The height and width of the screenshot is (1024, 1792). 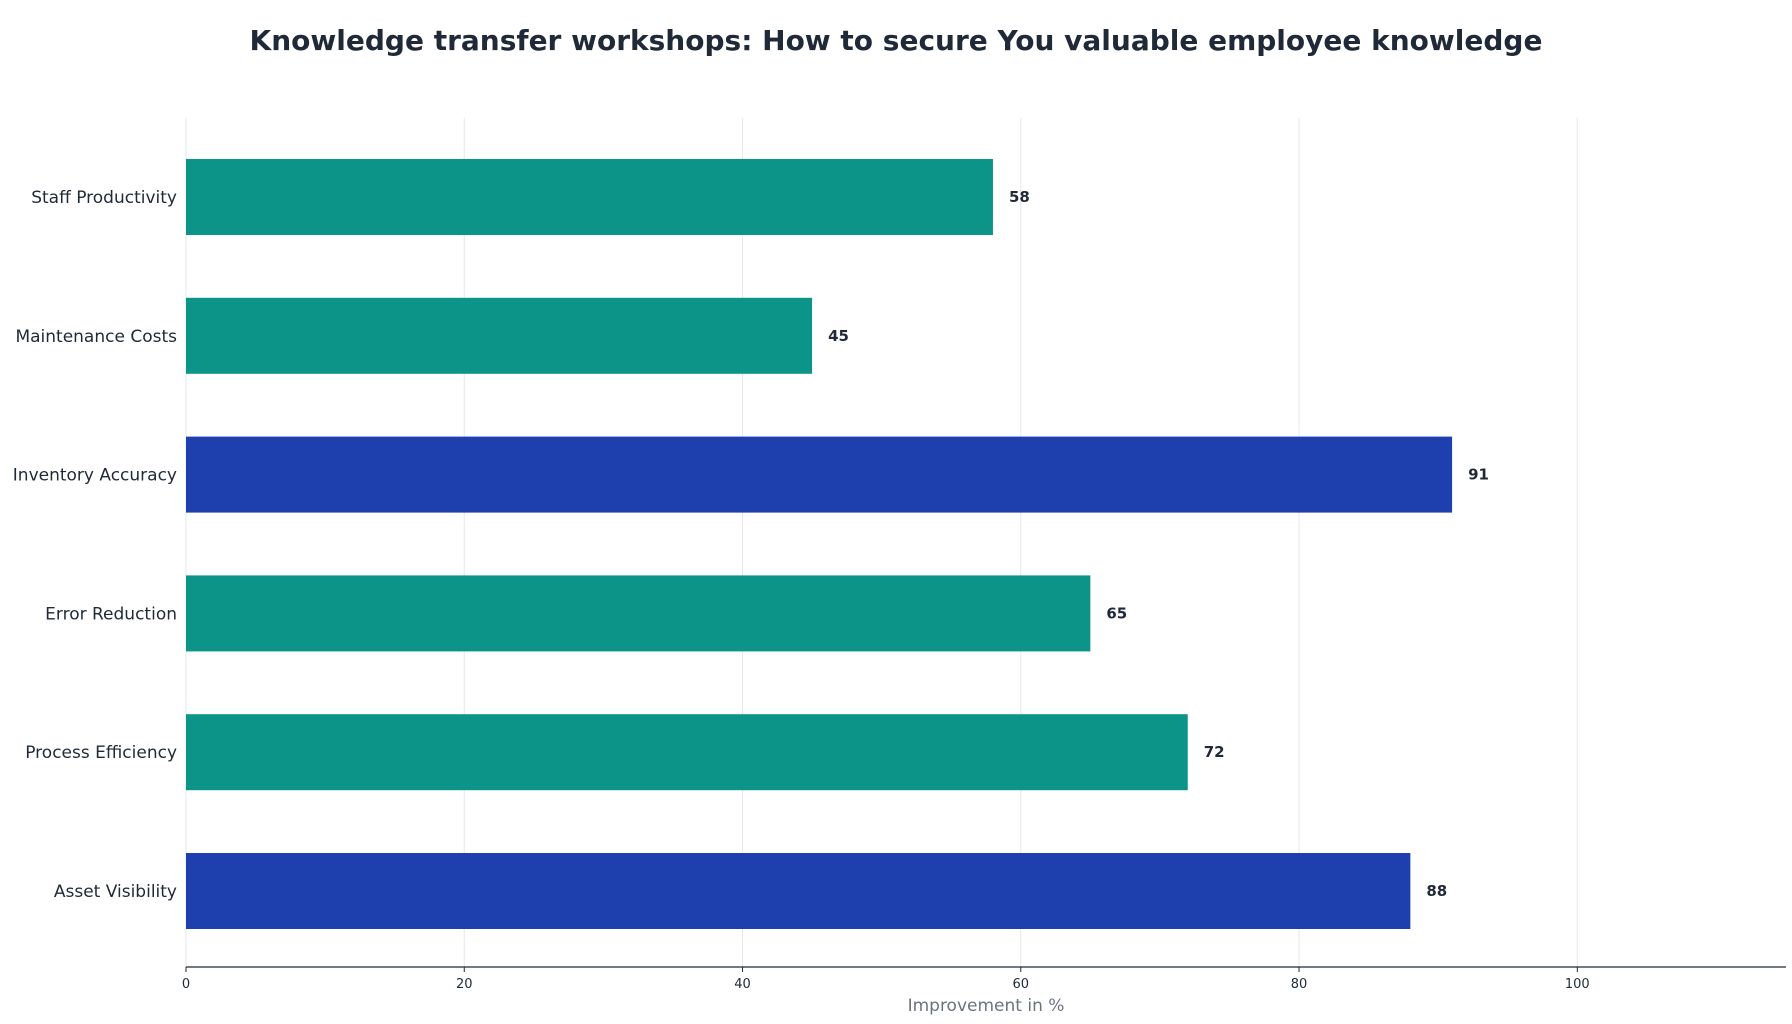 I want to click on category-label: Error Reduction, so click(x=111, y=614).